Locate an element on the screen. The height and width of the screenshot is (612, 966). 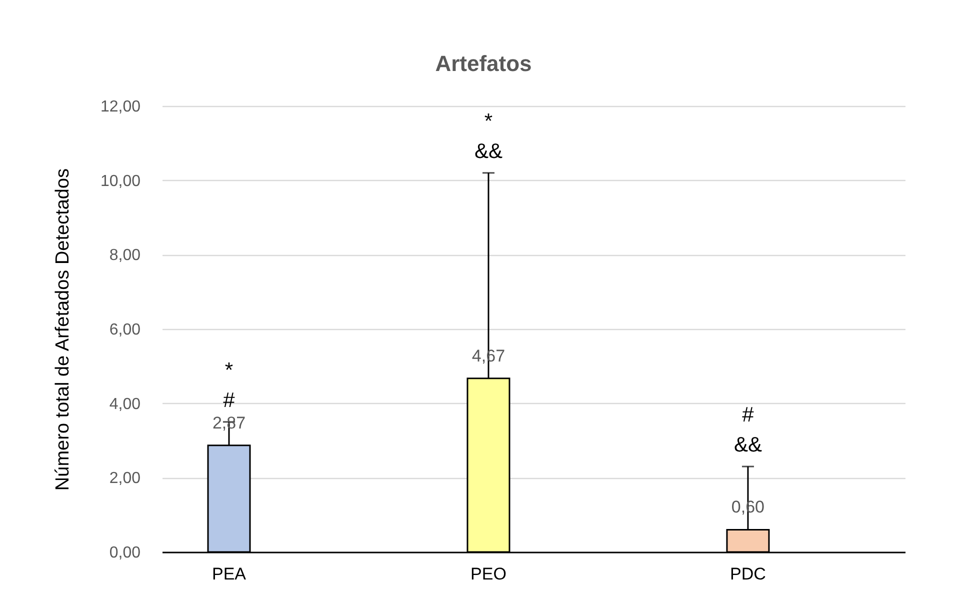
x-tick-label: PEO is located at coordinates (488, 574).